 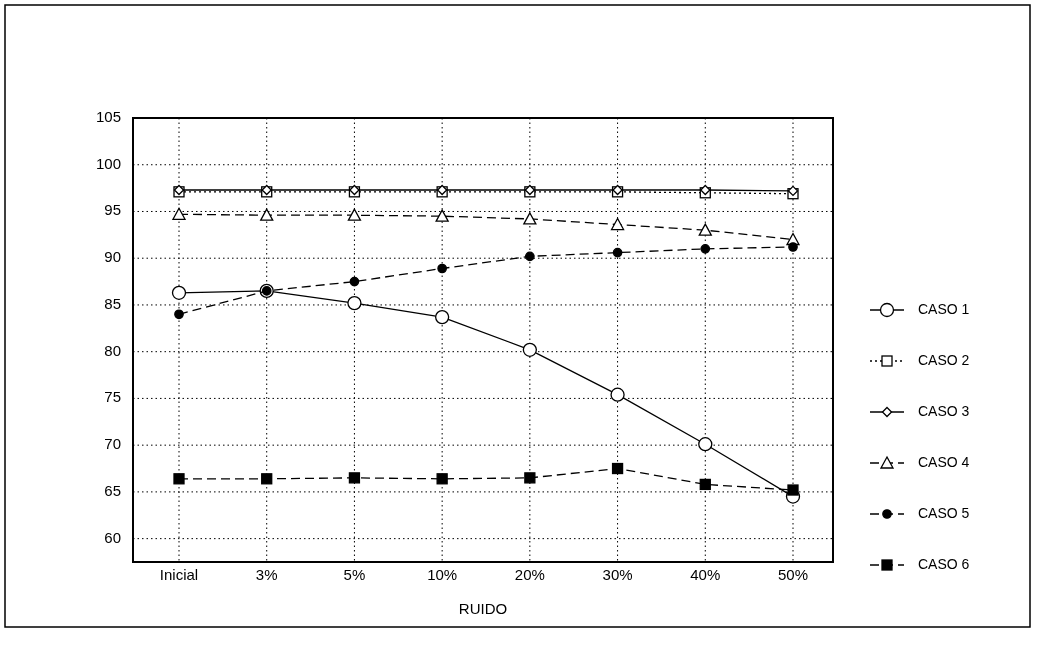 What do you see at coordinates (944, 563) in the screenshot?
I see `legend-label: CASO 6` at bounding box center [944, 563].